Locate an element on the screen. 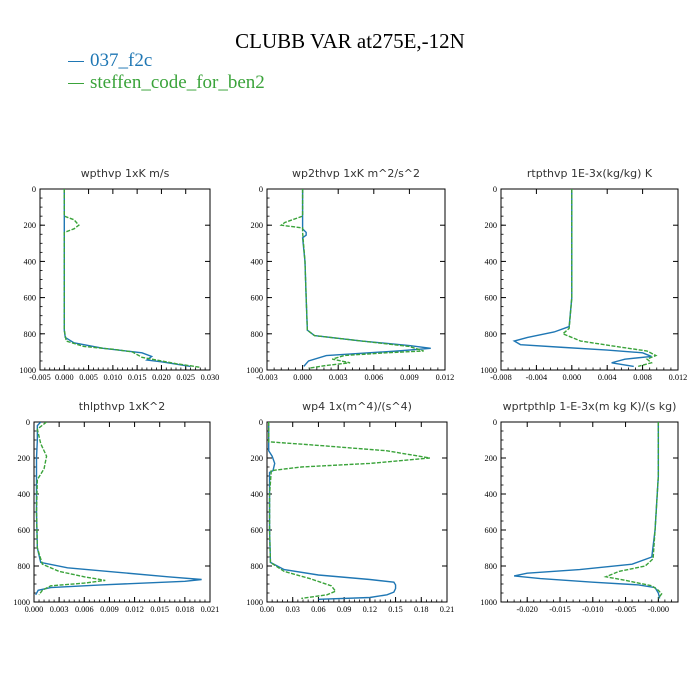 This screenshot has width=700, height=700. x-tick-label: -0.010 is located at coordinates (592, 609).